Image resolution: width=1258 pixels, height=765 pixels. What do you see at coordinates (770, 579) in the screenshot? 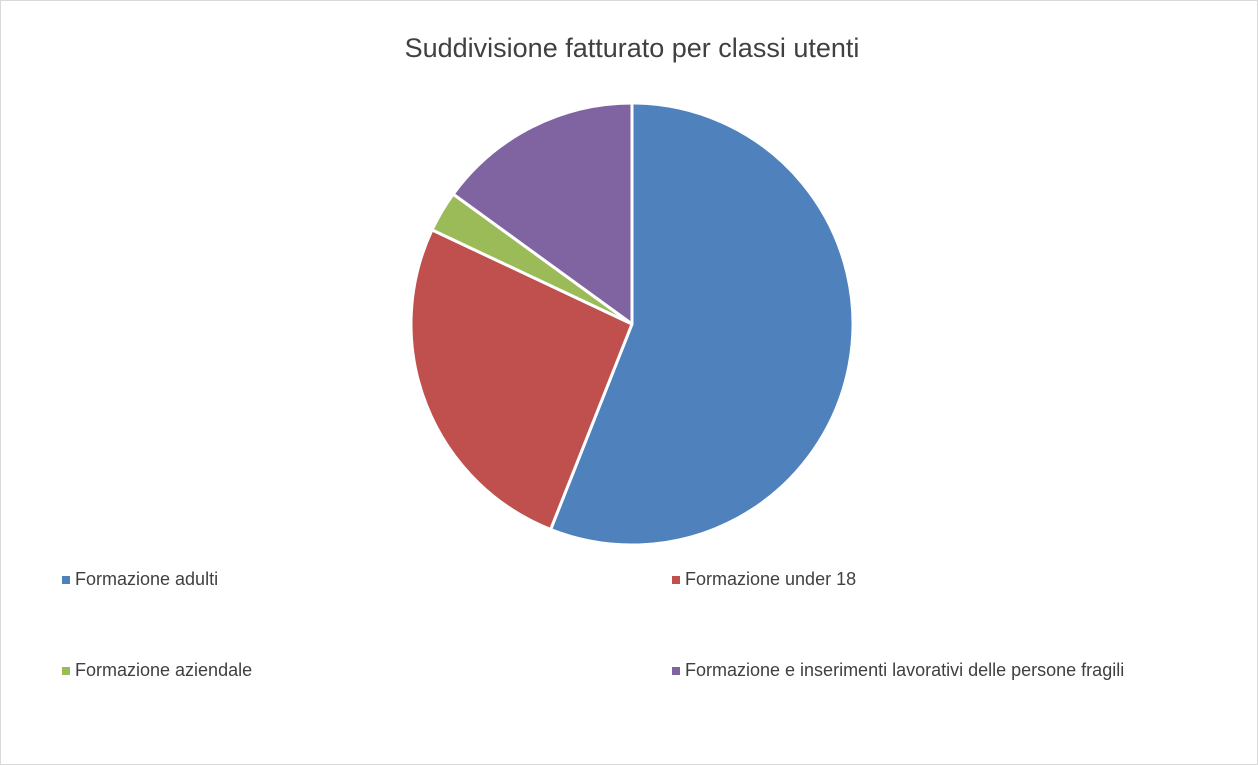
I see `legend-label: Formazione under 18` at bounding box center [770, 579].